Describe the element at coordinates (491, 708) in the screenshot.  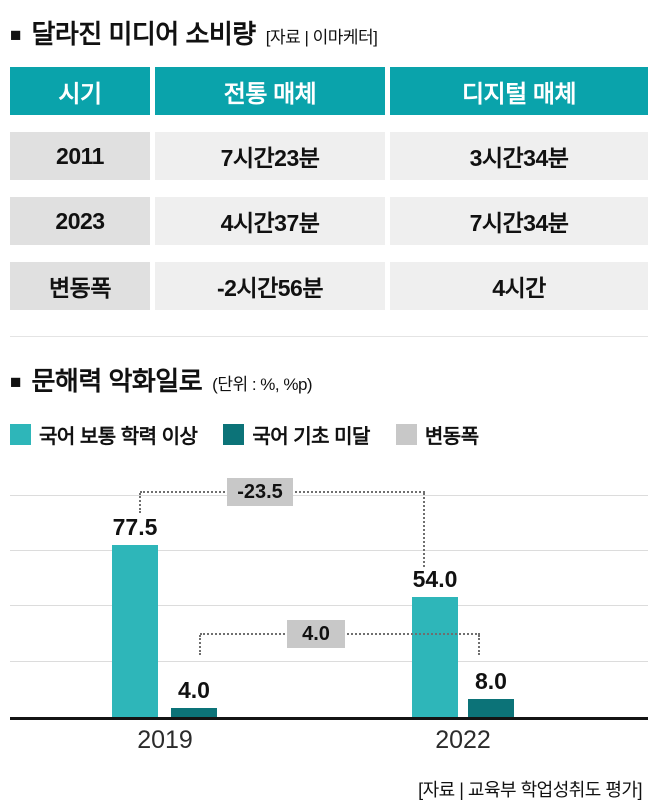
I see `bar-2022-below-basic` at that location.